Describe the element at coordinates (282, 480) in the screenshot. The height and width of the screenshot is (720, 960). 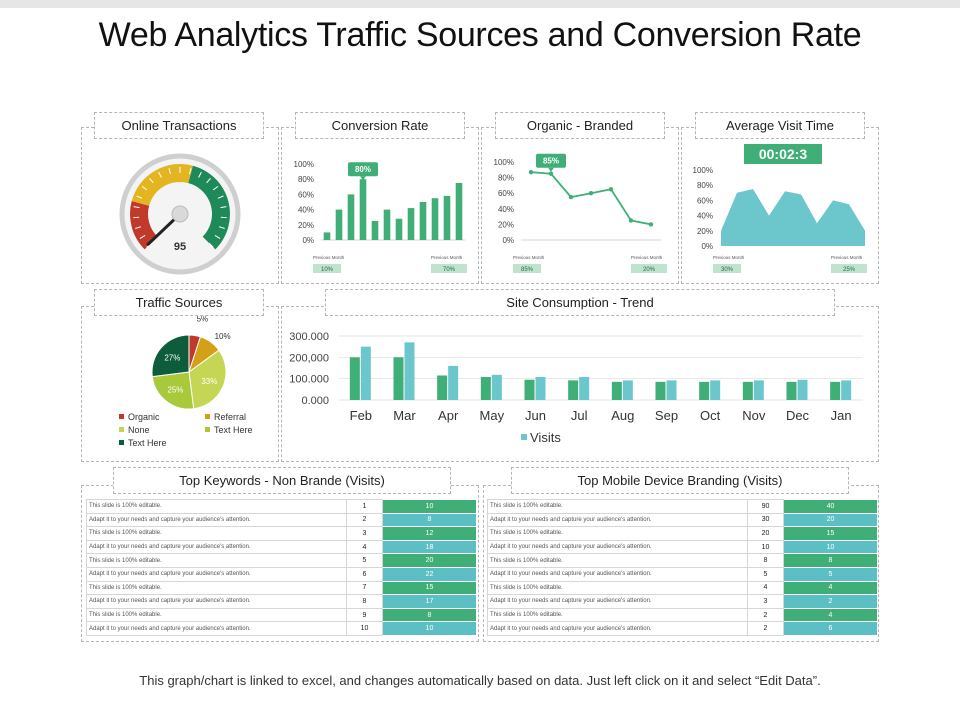
I see `top-keywords-title: Top Keywords - Non Brande (Visits)` at that location.